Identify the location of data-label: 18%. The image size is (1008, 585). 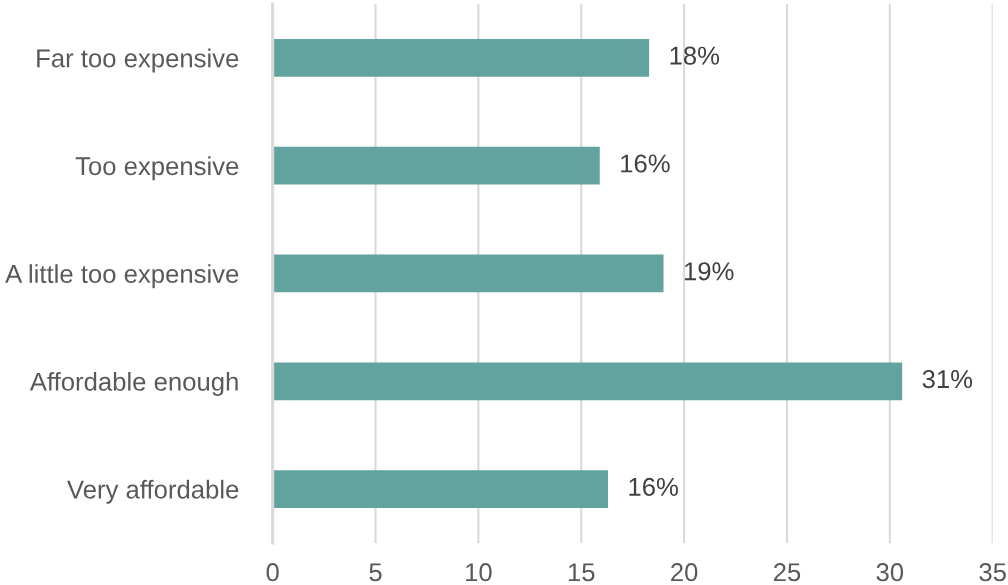
(695, 55).